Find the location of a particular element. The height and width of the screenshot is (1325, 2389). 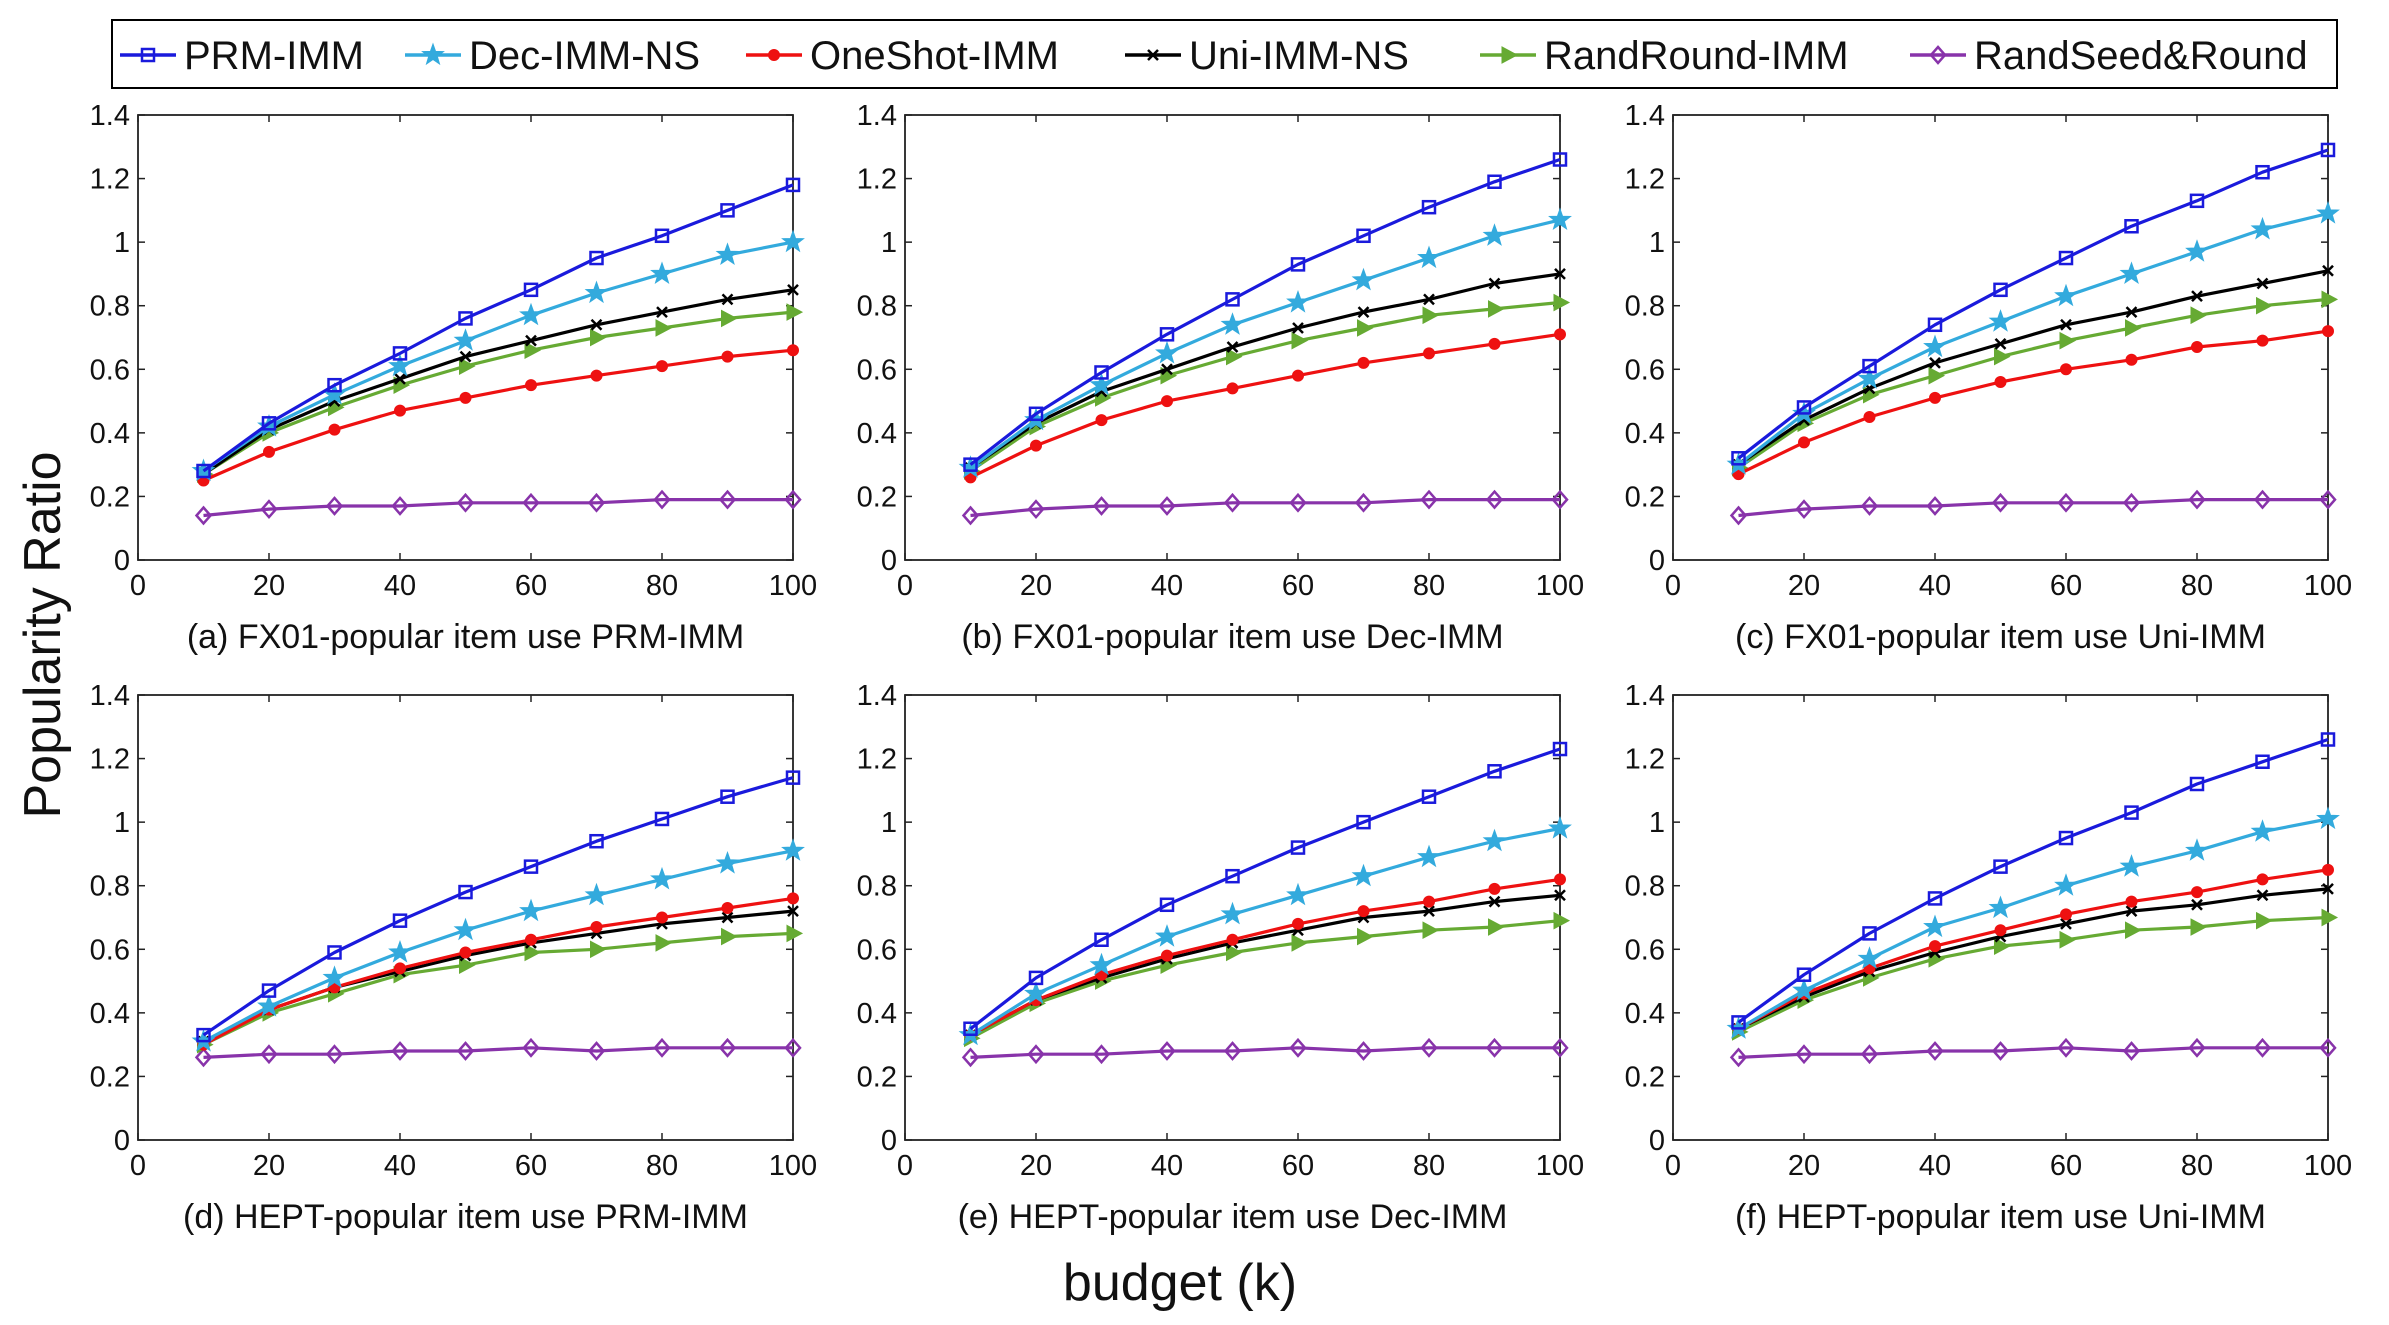

x-tick-label: 0 is located at coordinates (905, 1166).